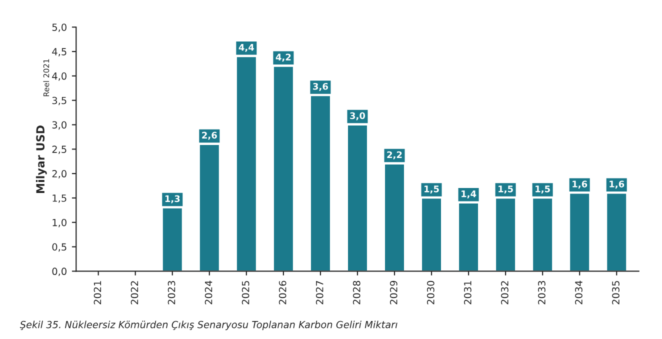 The width and height of the screenshot is (662, 339). What do you see at coordinates (59, 174) in the screenshot?
I see `y-tick-label: 2,0` at bounding box center [59, 174].